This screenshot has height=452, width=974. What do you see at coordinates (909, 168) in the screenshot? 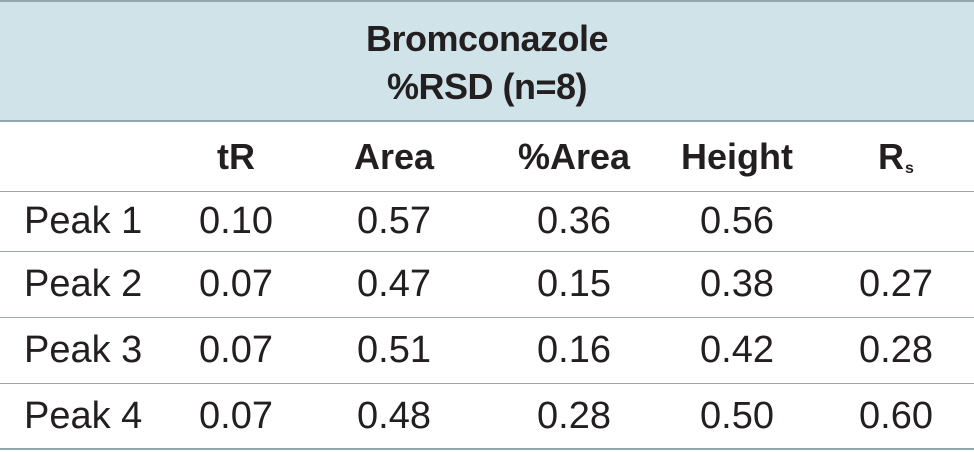
I see `column-header-subscript: s` at bounding box center [909, 168].